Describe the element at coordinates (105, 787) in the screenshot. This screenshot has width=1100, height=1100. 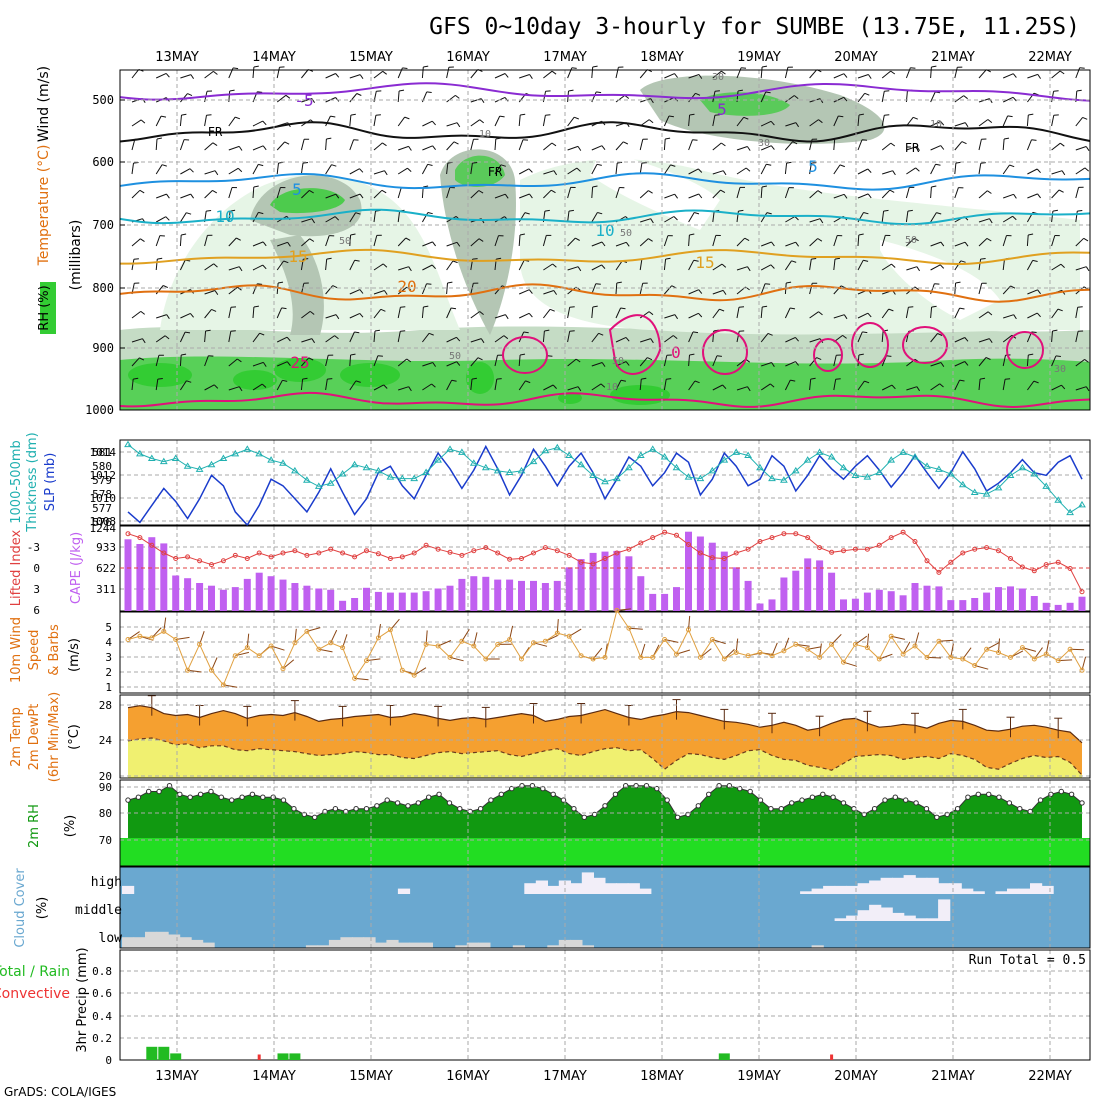
I see `rh-tick-label: 90` at that location.